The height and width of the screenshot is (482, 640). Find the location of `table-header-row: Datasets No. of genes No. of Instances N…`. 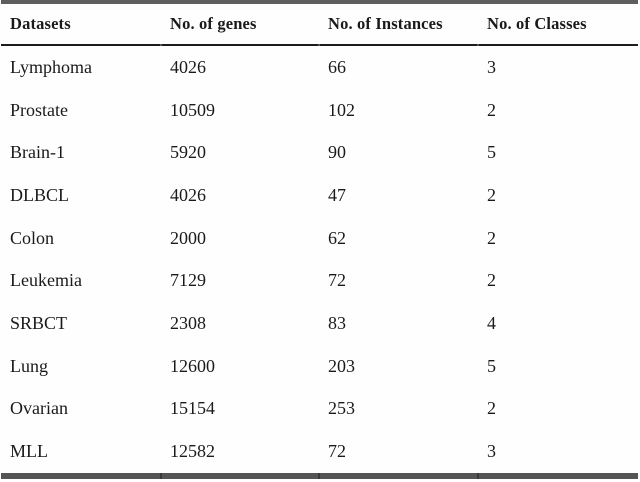

table-header-row: Datasets No. of genes No. of Instances N… is located at coordinates (320, 24).